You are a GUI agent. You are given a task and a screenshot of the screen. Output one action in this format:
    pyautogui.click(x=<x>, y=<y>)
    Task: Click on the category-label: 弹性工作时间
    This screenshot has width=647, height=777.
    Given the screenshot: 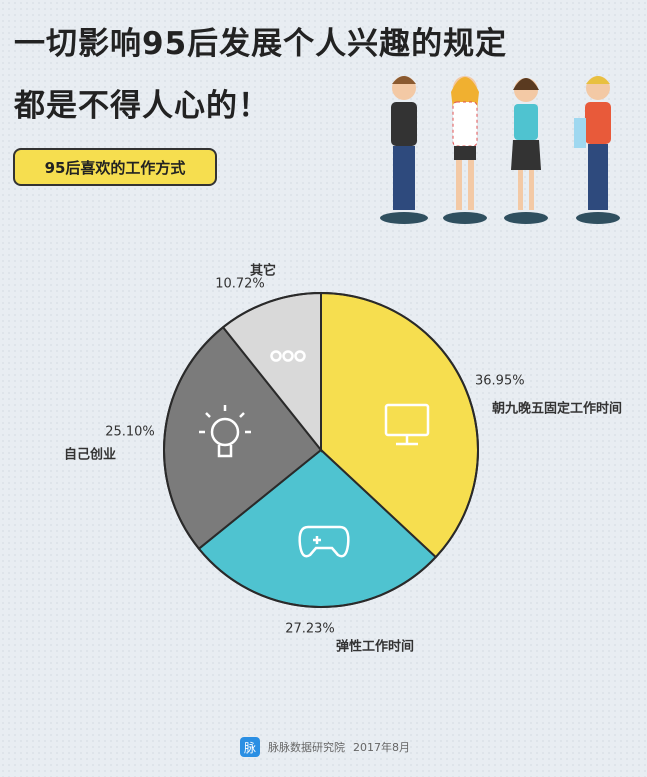 What is the action you would take?
    pyautogui.click(x=375, y=647)
    